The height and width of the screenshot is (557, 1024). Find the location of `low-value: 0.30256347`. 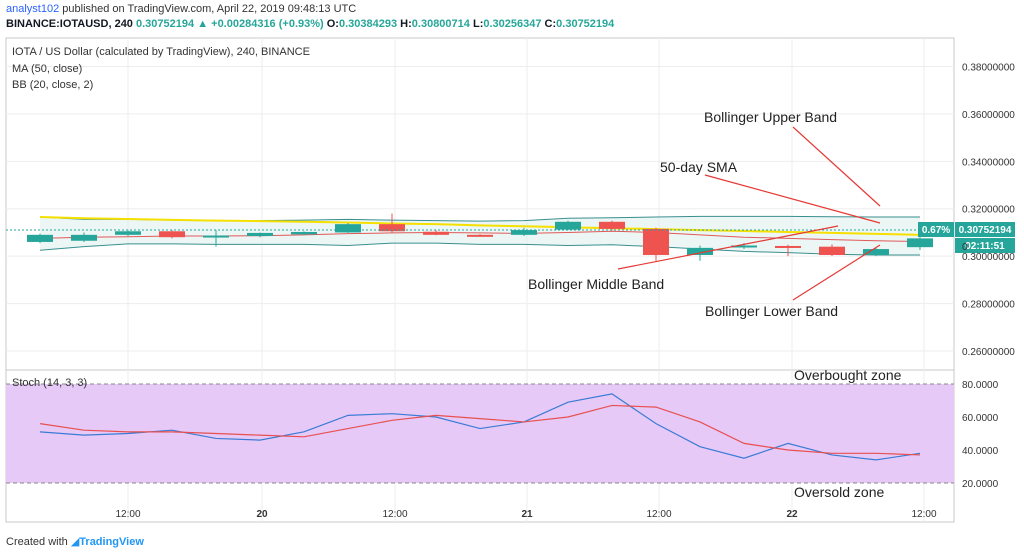

low-value: 0.30256347 is located at coordinates (512, 24).